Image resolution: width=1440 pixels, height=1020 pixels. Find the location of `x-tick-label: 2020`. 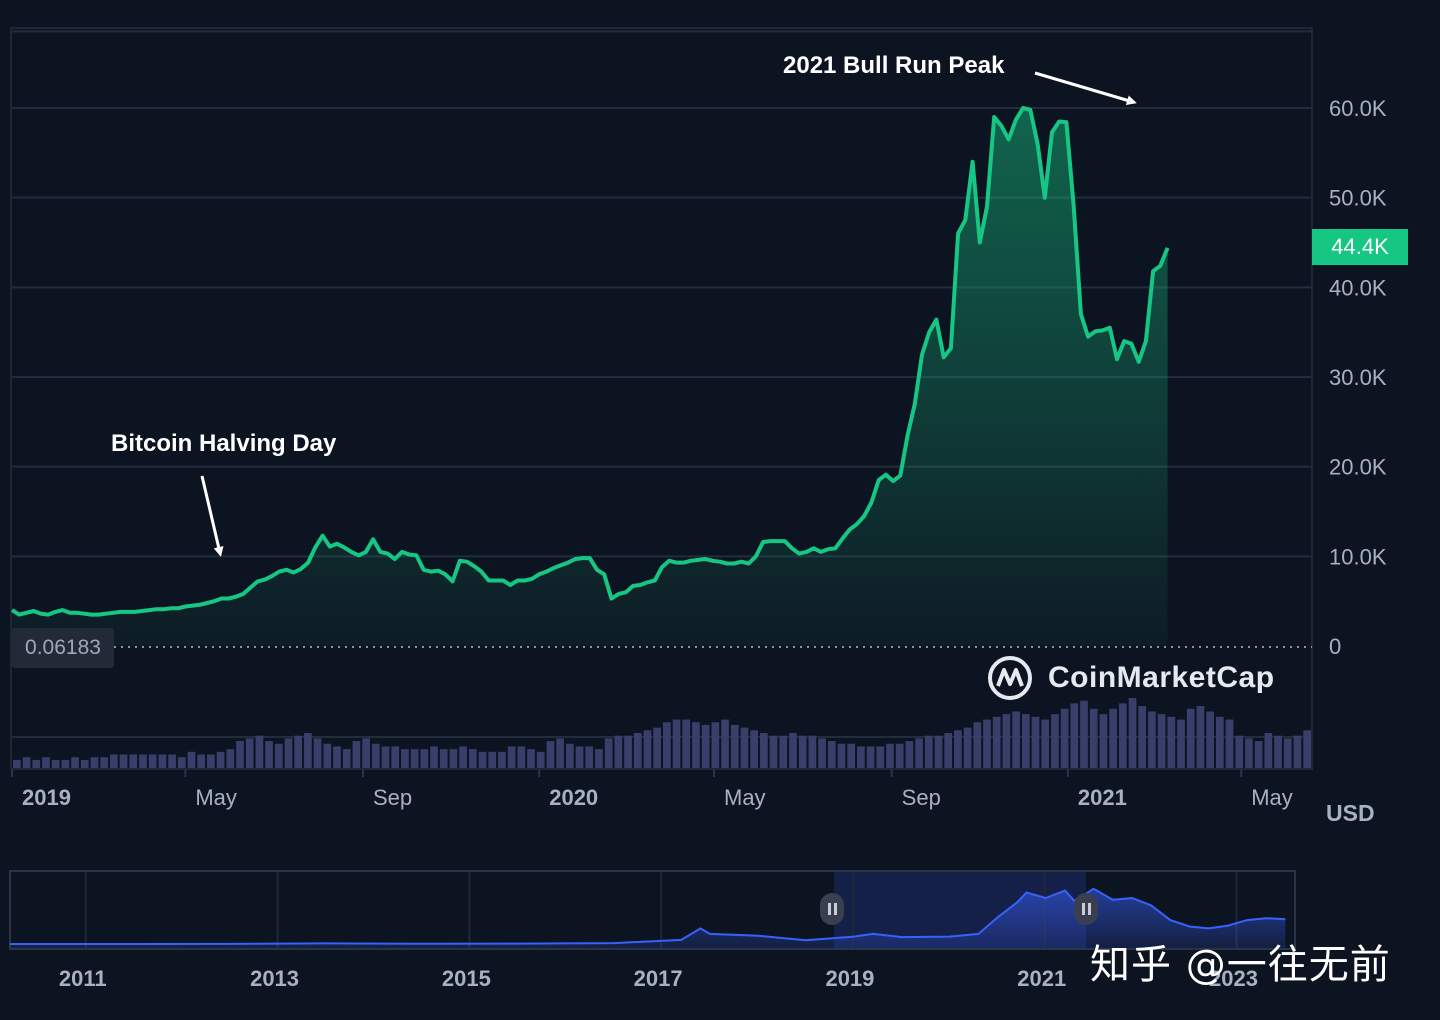

x-tick-label: 2020 is located at coordinates (573, 797).